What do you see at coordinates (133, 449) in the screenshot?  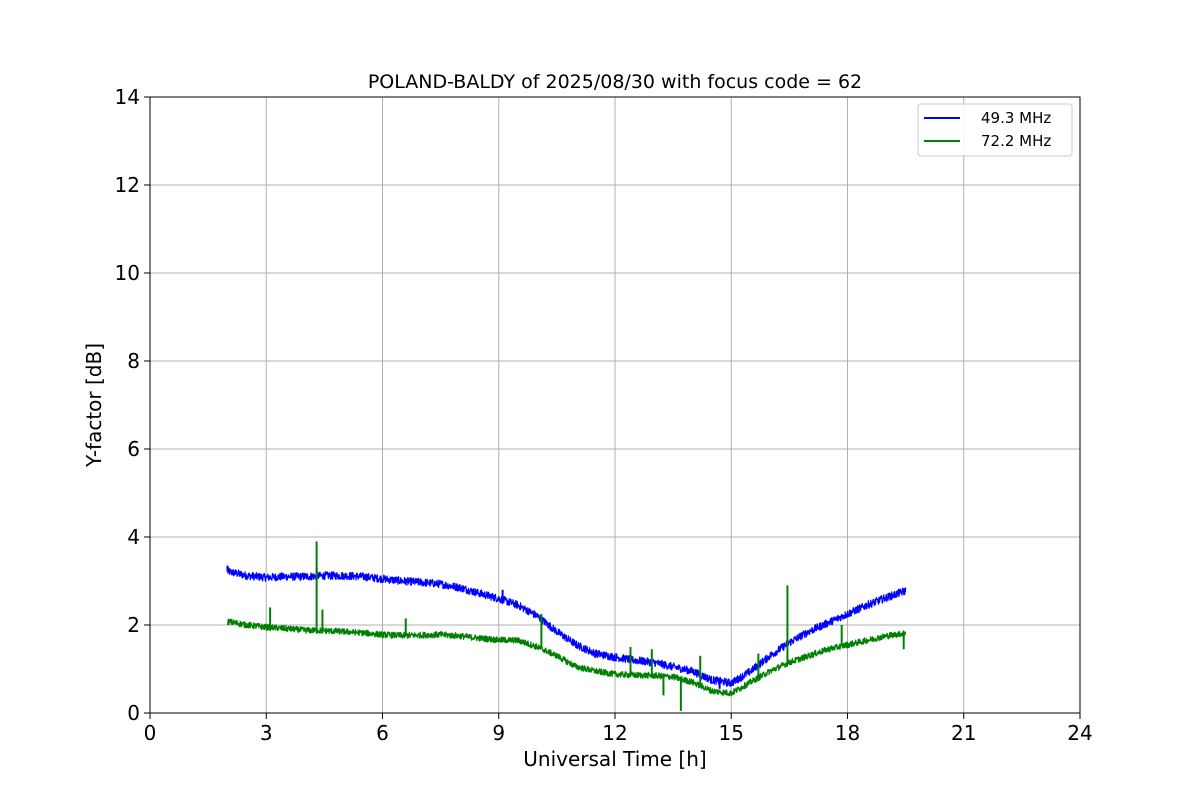 I see `y-tick-label: 6` at bounding box center [133, 449].